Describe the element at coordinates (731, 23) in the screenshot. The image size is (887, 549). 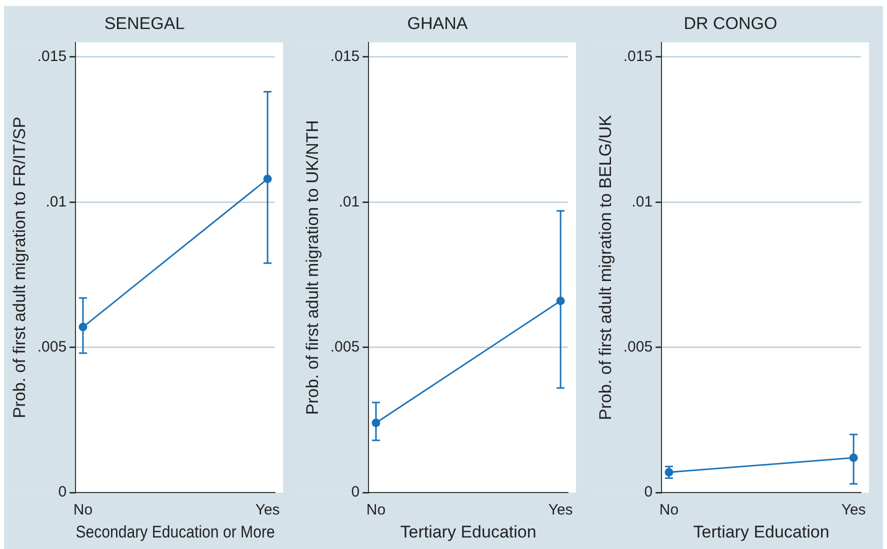
I see `chart-title: DR CONGO` at that location.